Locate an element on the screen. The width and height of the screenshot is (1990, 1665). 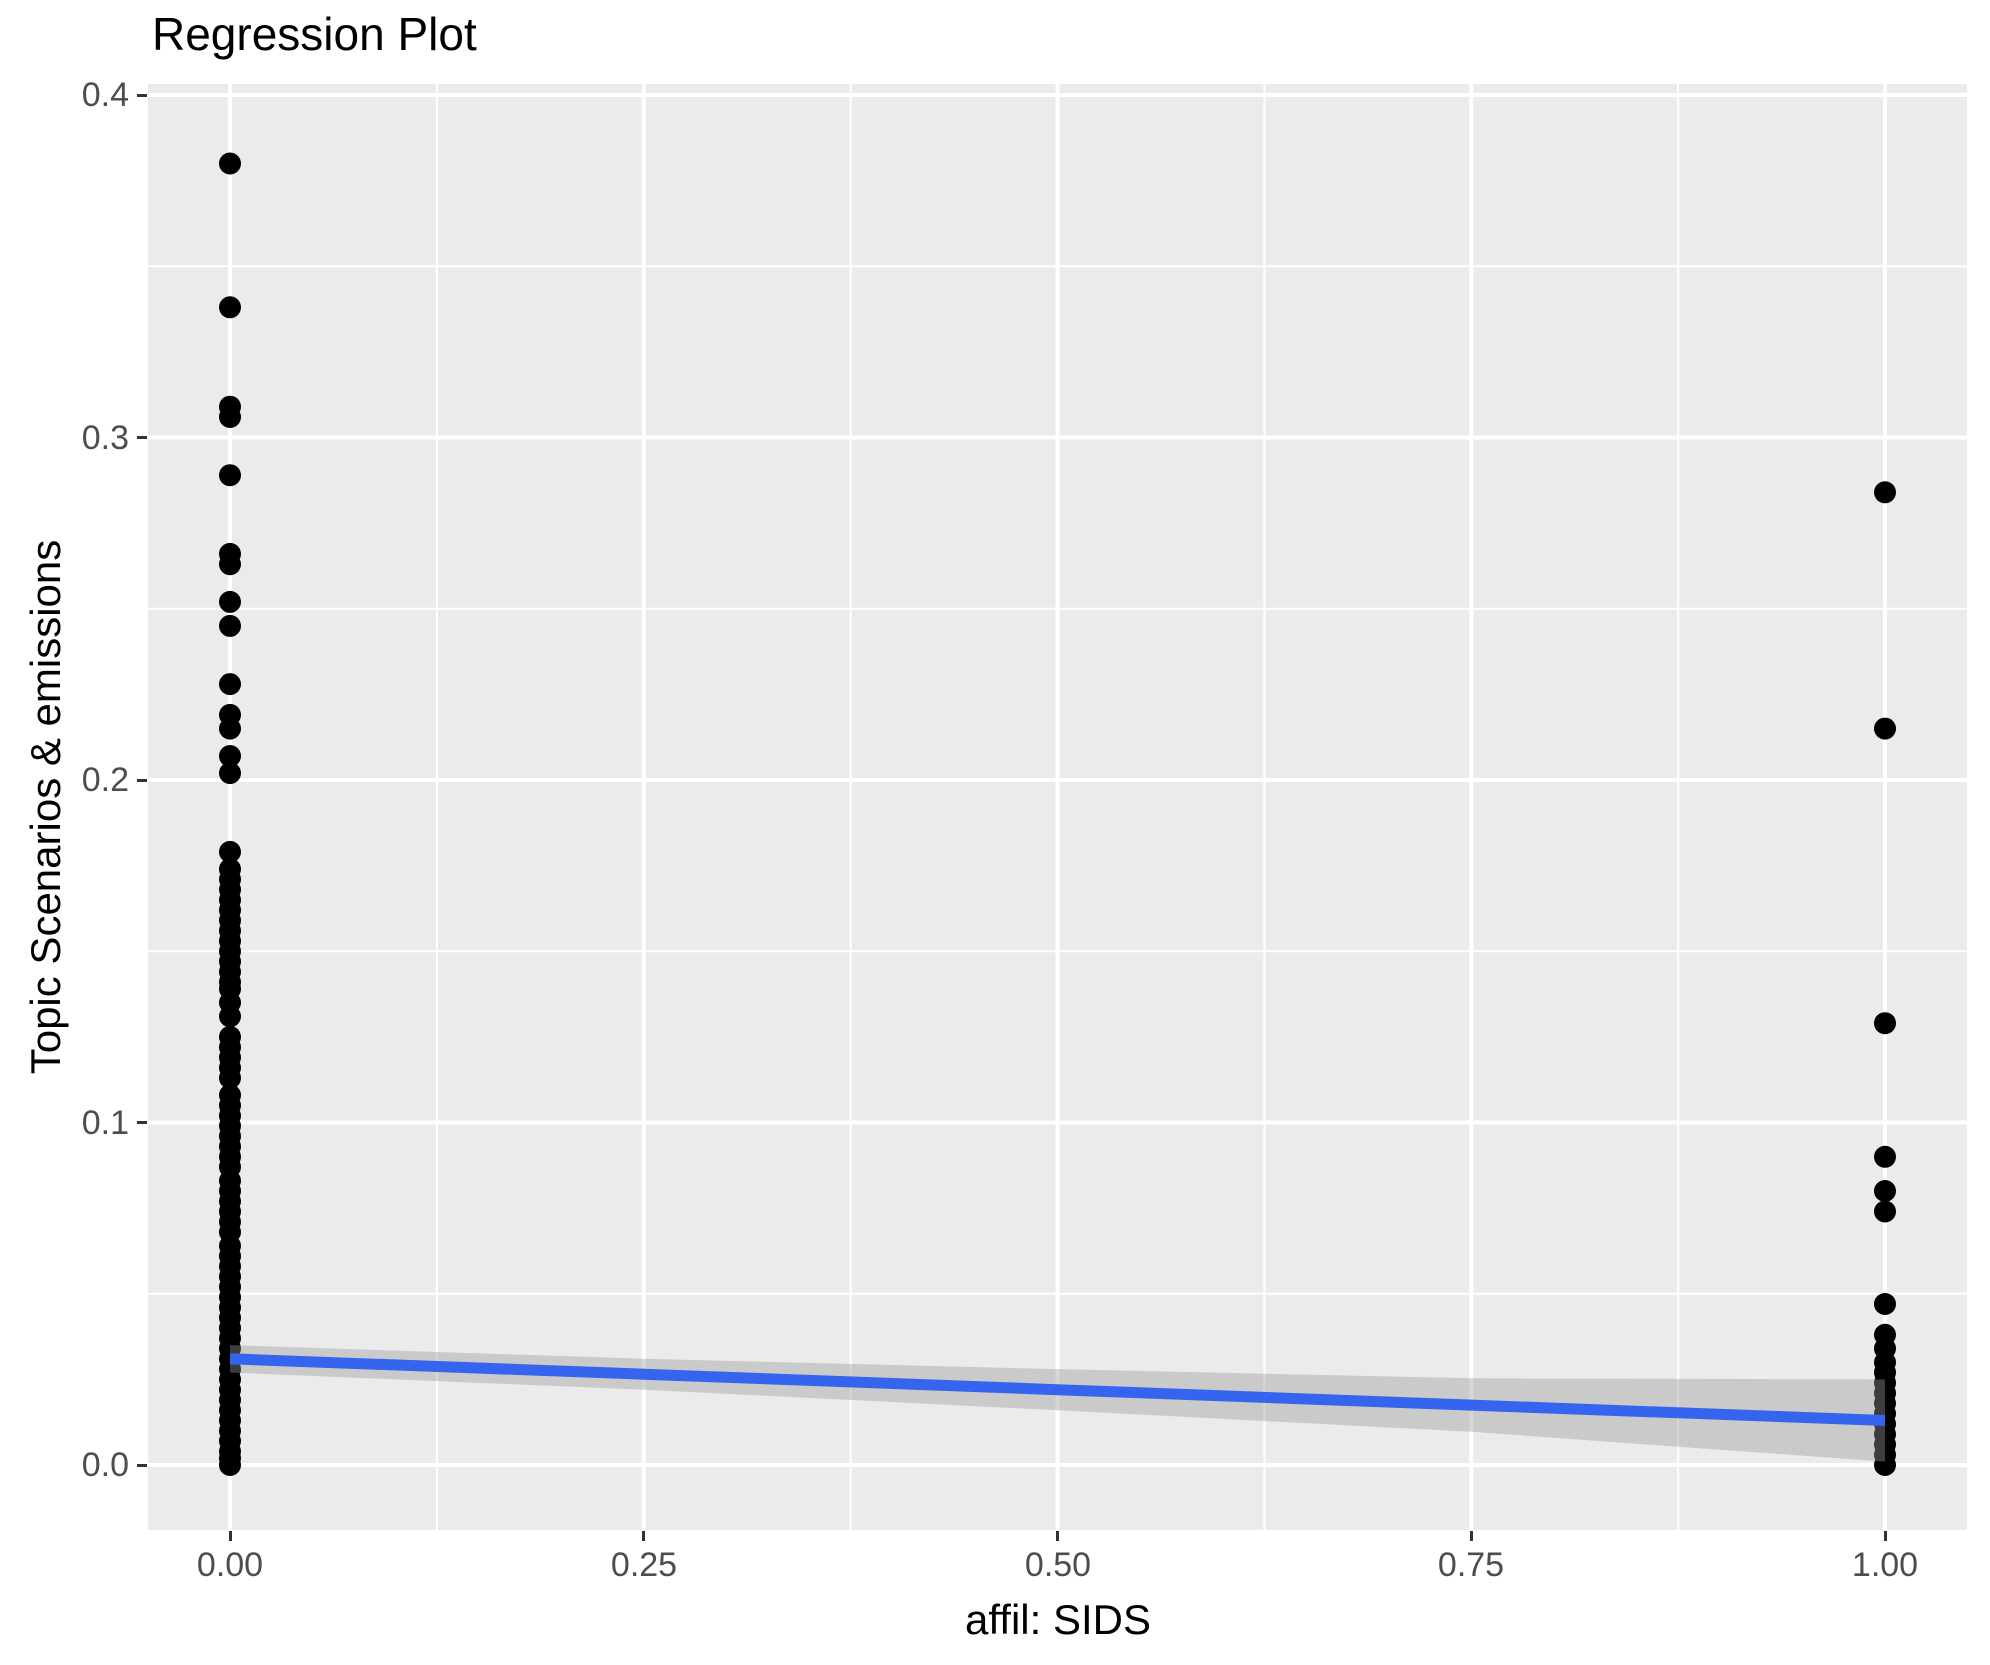
x-tick-label: 0.00 is located at coordinates (230, 1565).